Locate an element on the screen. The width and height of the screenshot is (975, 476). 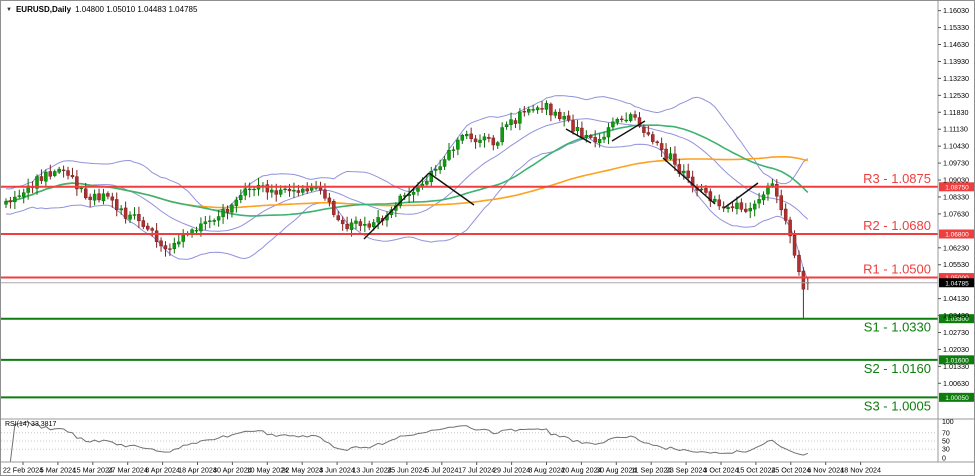
svg-text: 22 May 2024 is located at coordinates (302, 470).